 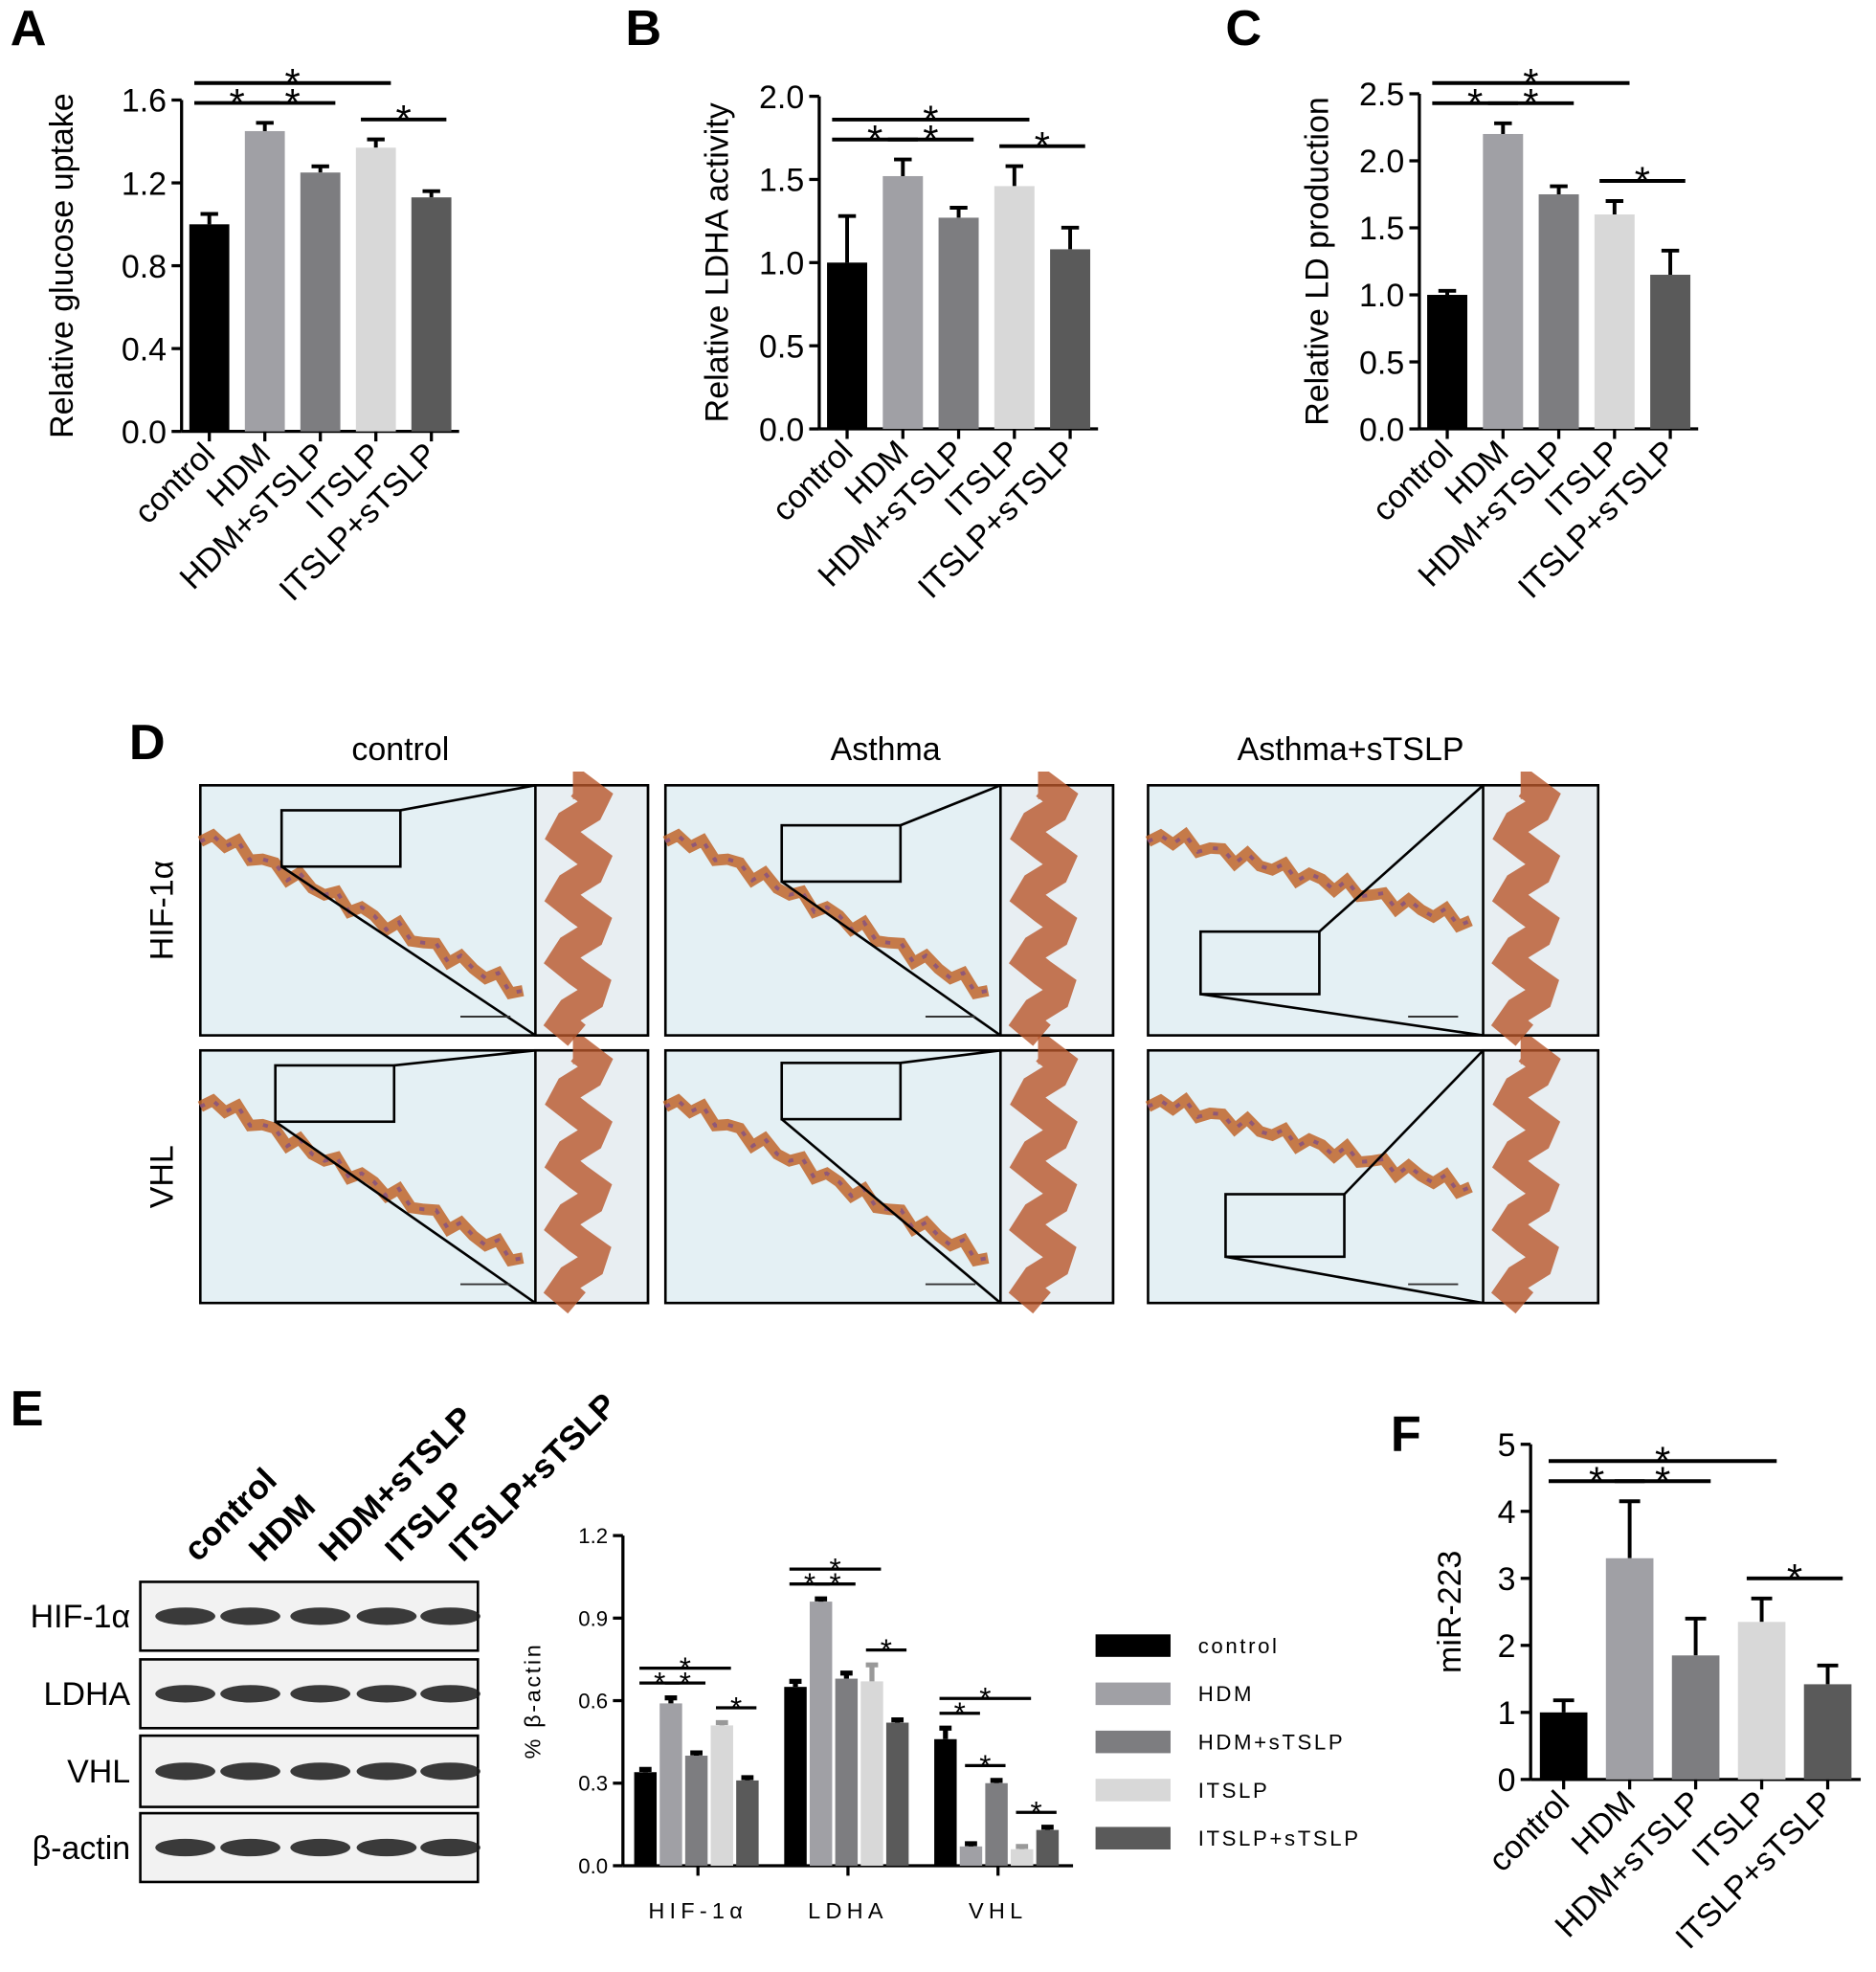 What do you see at coordinates (593, 1784) in the screenshot?
I see `y-tick-label: 0.3` at bounding box center [593, 1784].